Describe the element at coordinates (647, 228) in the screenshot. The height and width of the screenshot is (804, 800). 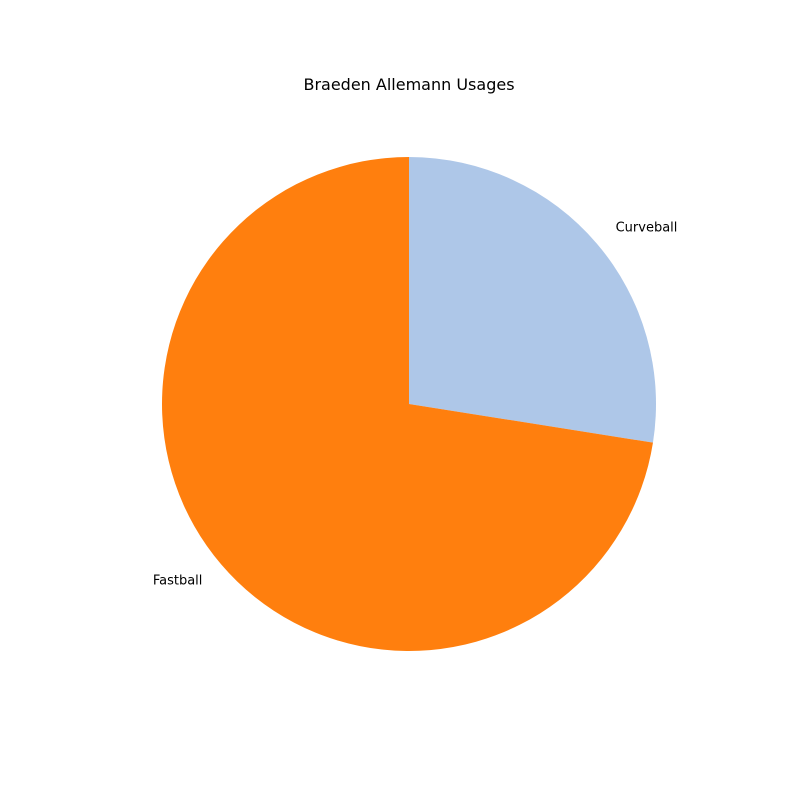
I see `pie-label-curveball: Curveball` at that location.